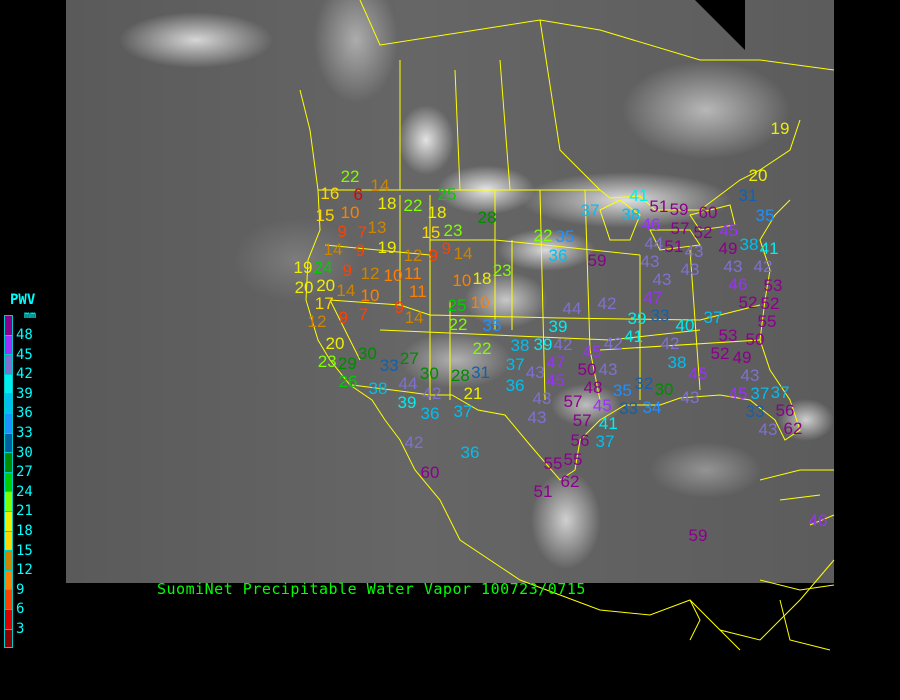 The width and height of the screenshot is (900, 700). I want to click on legend-tick-label: 12, so click(24, 570).